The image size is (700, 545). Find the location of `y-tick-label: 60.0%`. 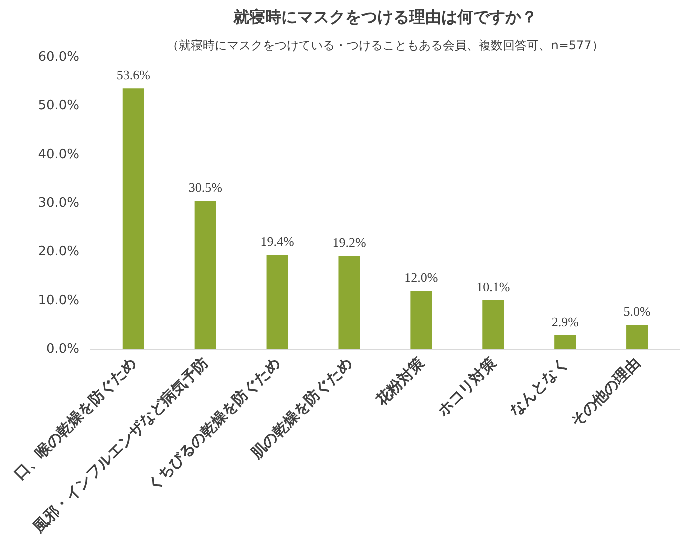

y-tick-label: 60.0% is located at coordinates (59, 57).